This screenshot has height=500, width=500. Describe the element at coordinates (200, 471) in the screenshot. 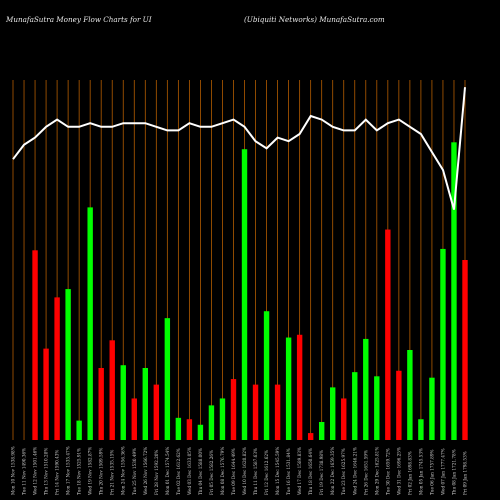

I see `x-tick-label: Thu 04 Dec 1588.00%` at that location.